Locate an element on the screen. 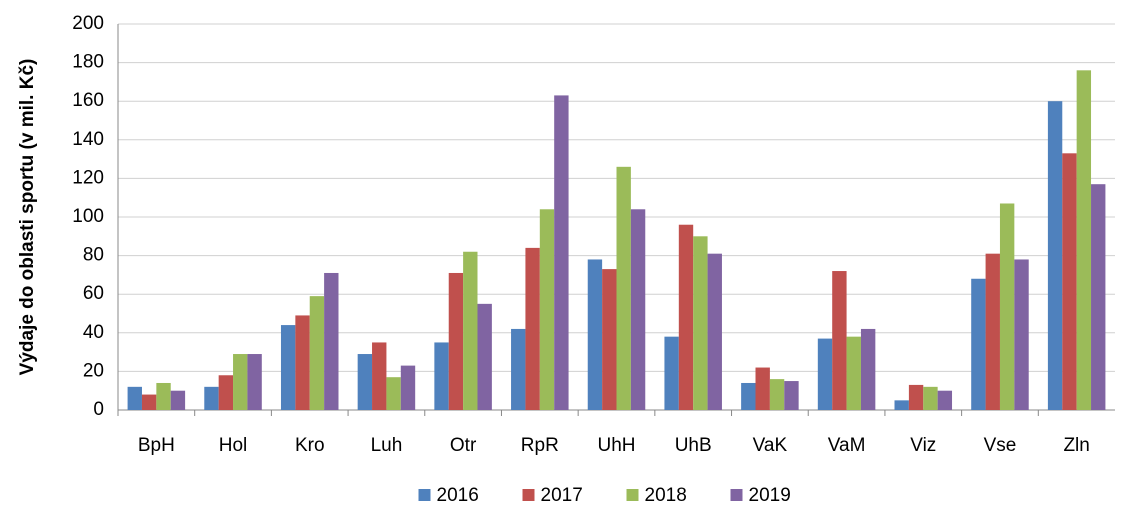 The image size is (1132, 514). legend-label: 2019 is located at coordinates (770, 495).